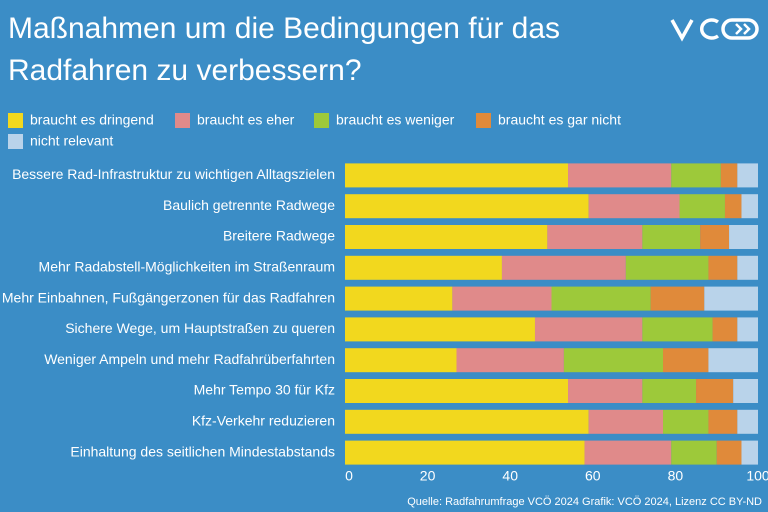 This screenshot has width=768, height=512. What do you see at coordinates (593, 476) in the screenshot?
I see `x-tick-label: 60` at bounding box center [593, 476].